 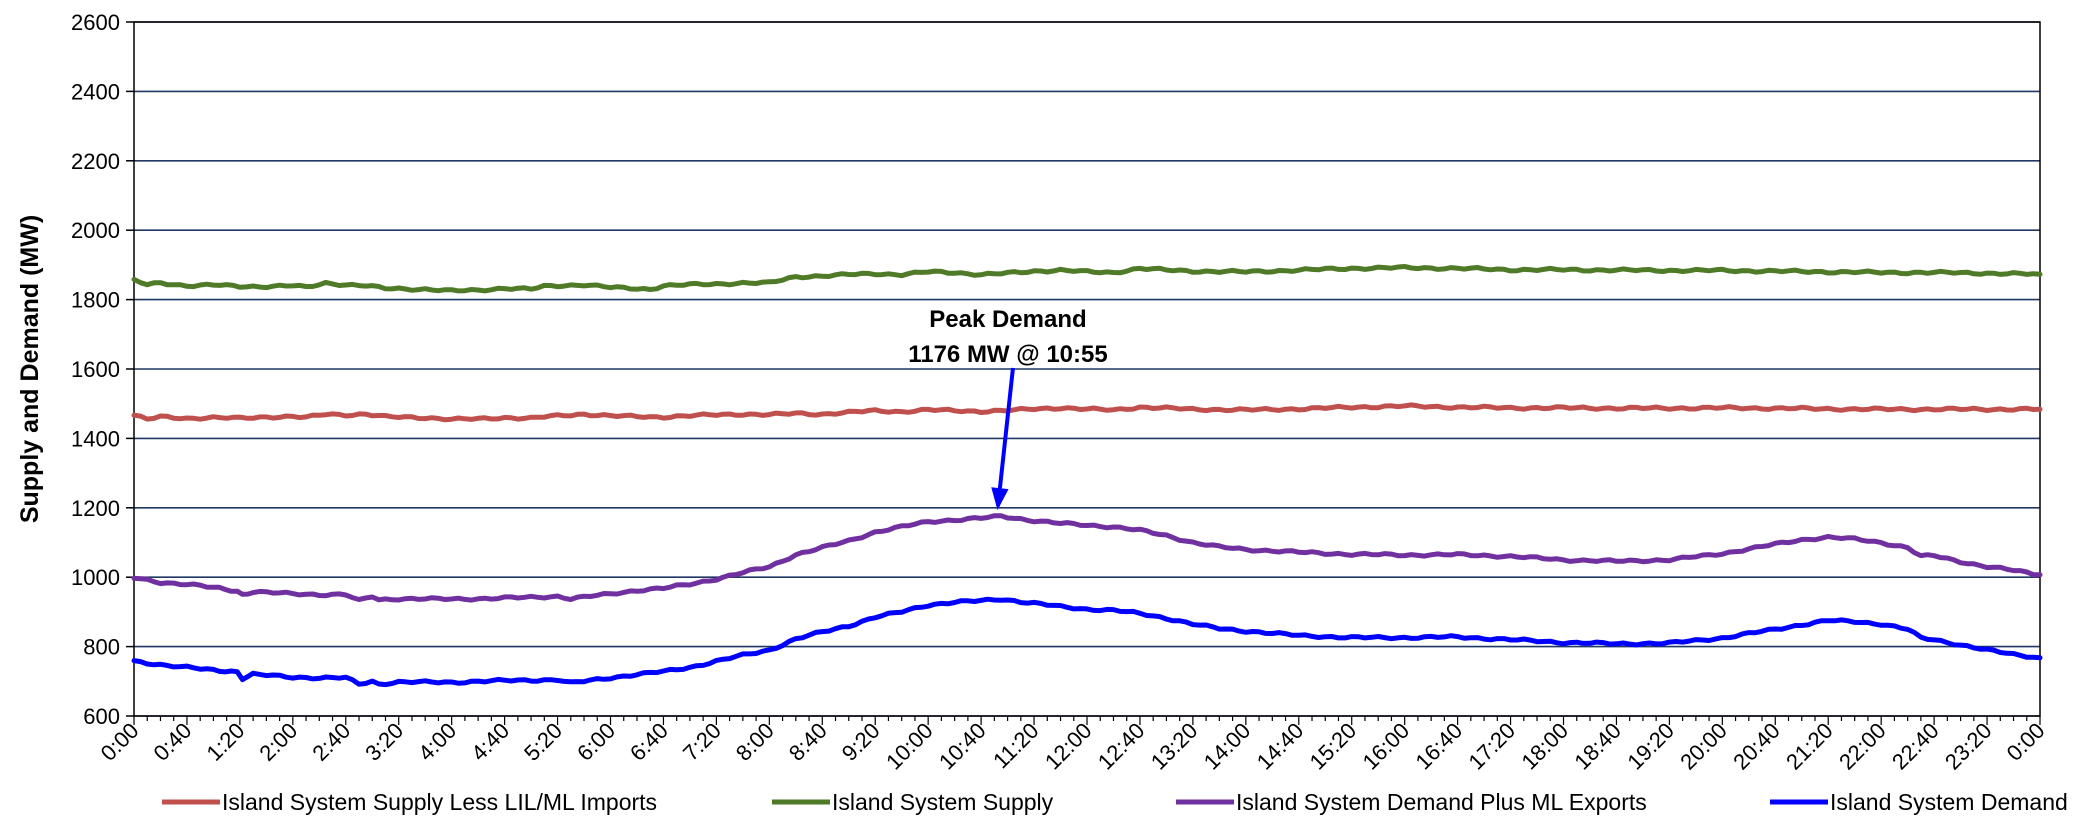 I want to click on x-tick-label: 2:00, so click(x=278, y=742).